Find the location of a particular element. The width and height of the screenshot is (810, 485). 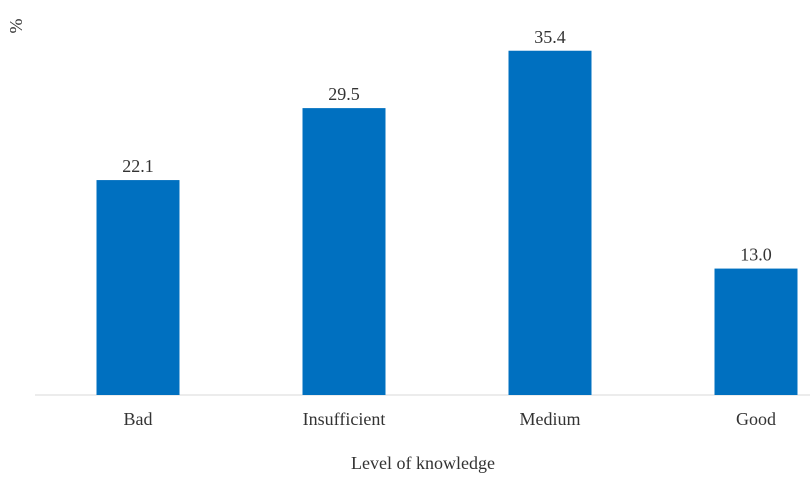

value-label: 35.4 is located at coordinates (550, 37).